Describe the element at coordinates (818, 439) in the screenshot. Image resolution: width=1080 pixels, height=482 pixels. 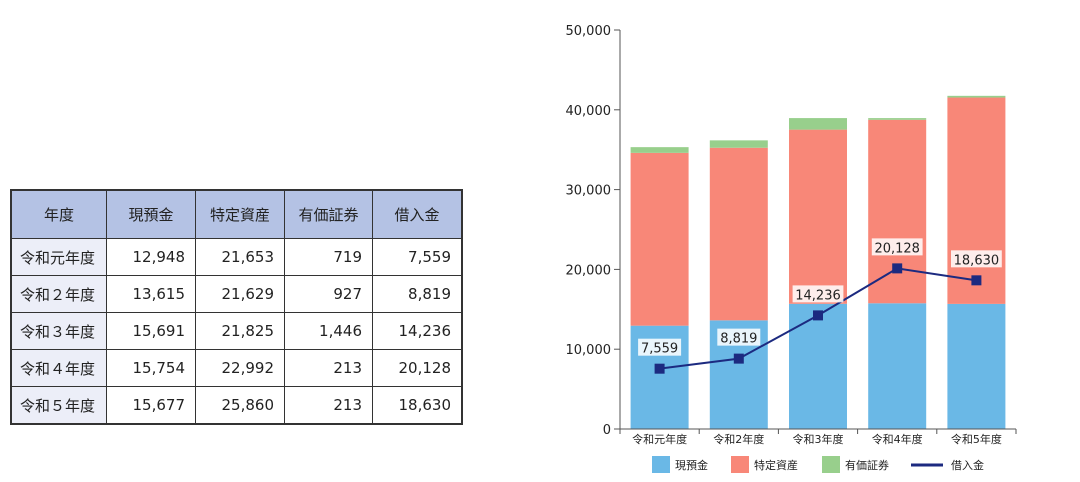
I see `x-tick-label: 令和3年度` at that location.